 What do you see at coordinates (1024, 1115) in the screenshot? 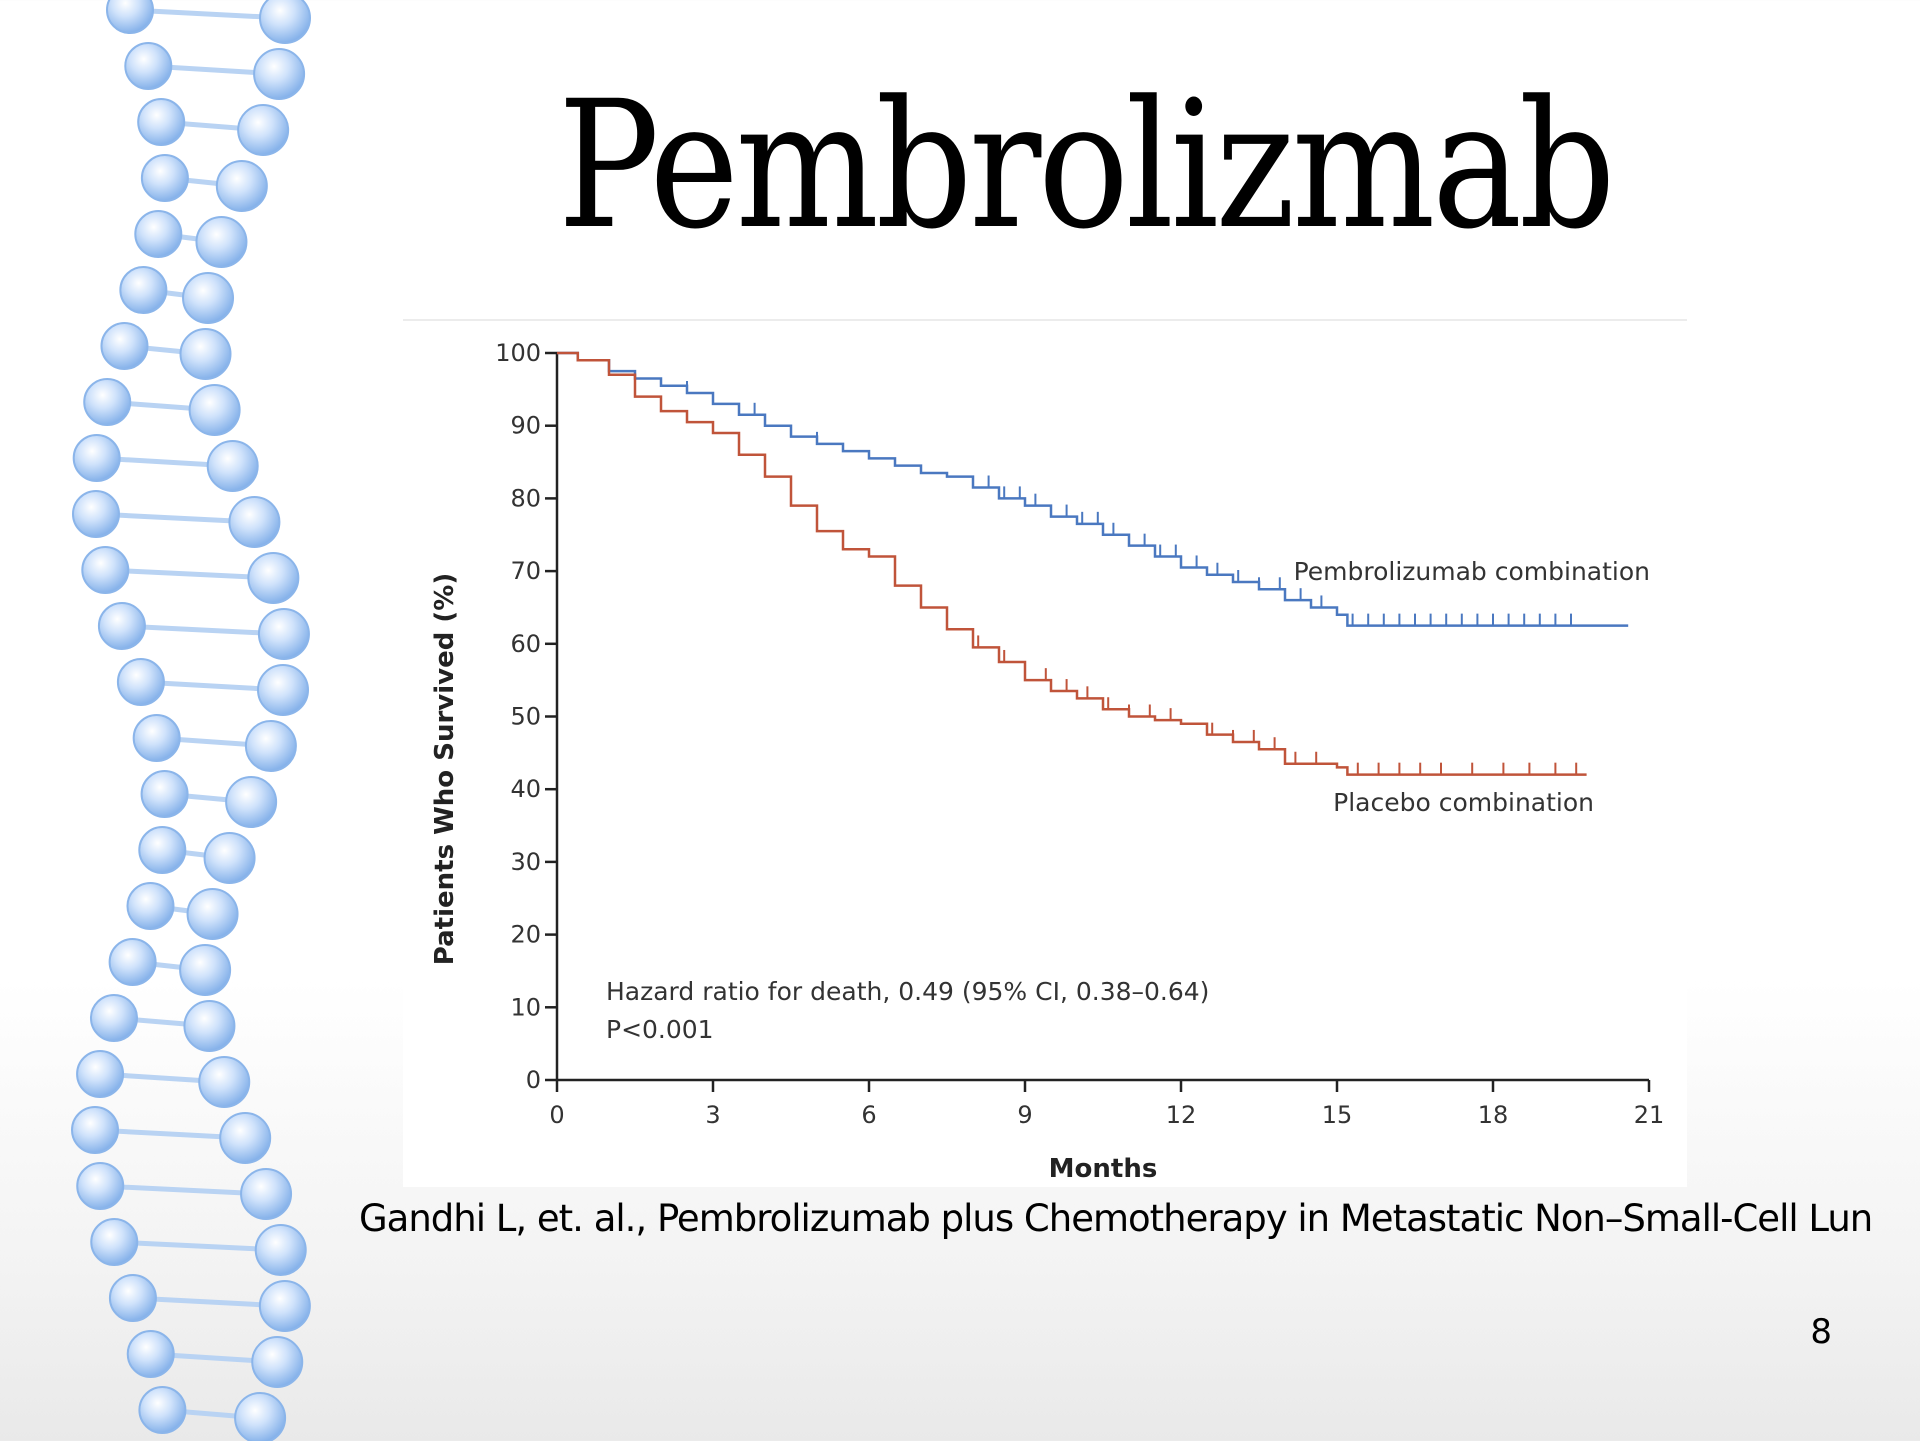
I see `x-tick-label: 9` at bounding box center [1024, 1115].